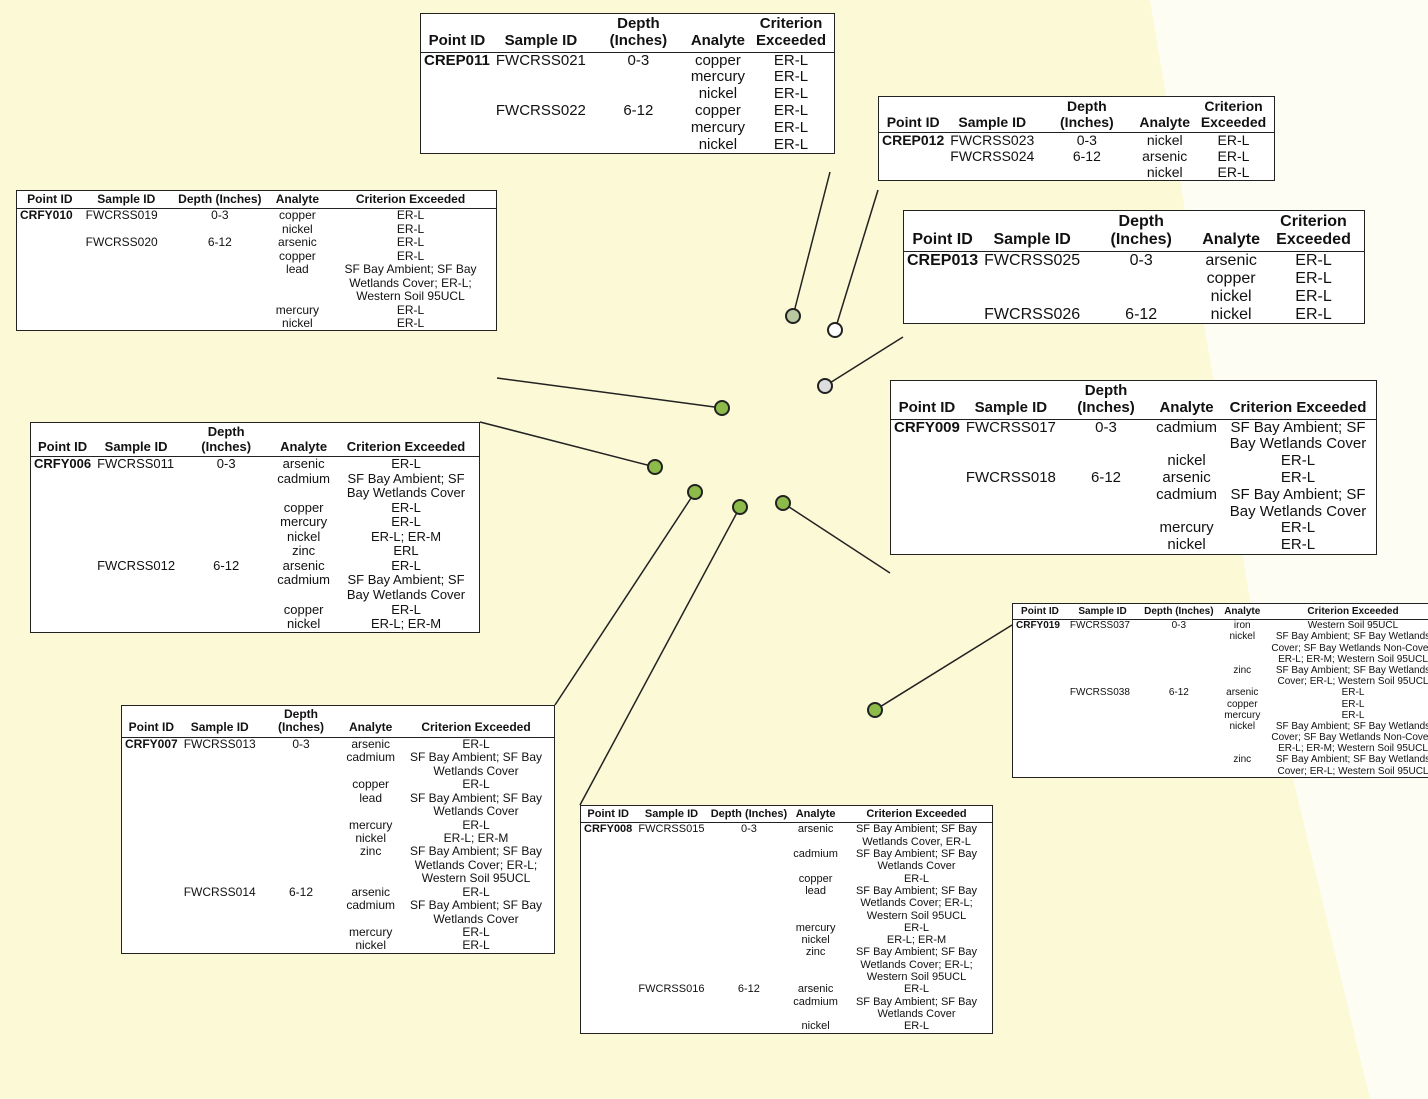 This screenshot has height=1099, width=1428. Describe the element at coordinates (749, 814) in the screenshot. I see `column-header: Depth (Inches)` at that location.